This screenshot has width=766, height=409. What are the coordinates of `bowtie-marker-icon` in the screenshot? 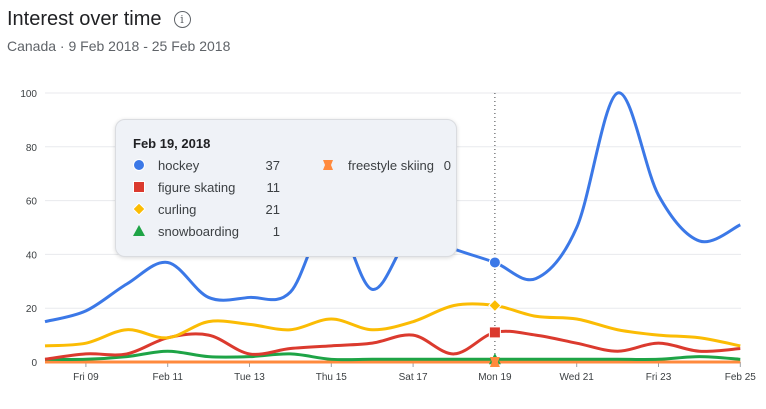 It's located at (328, 165).